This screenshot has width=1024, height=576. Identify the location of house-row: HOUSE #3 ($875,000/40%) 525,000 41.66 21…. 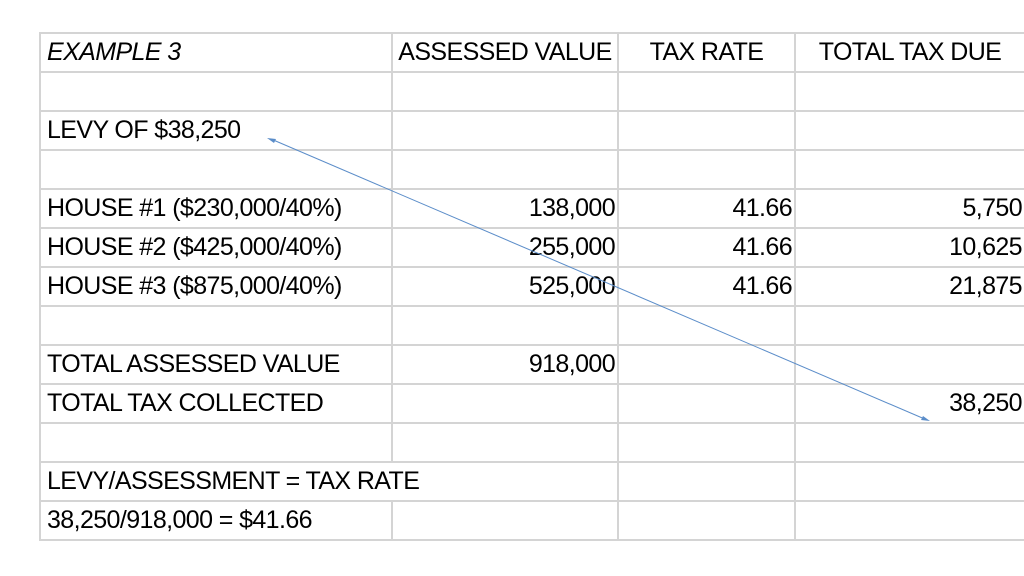
(531, 286).